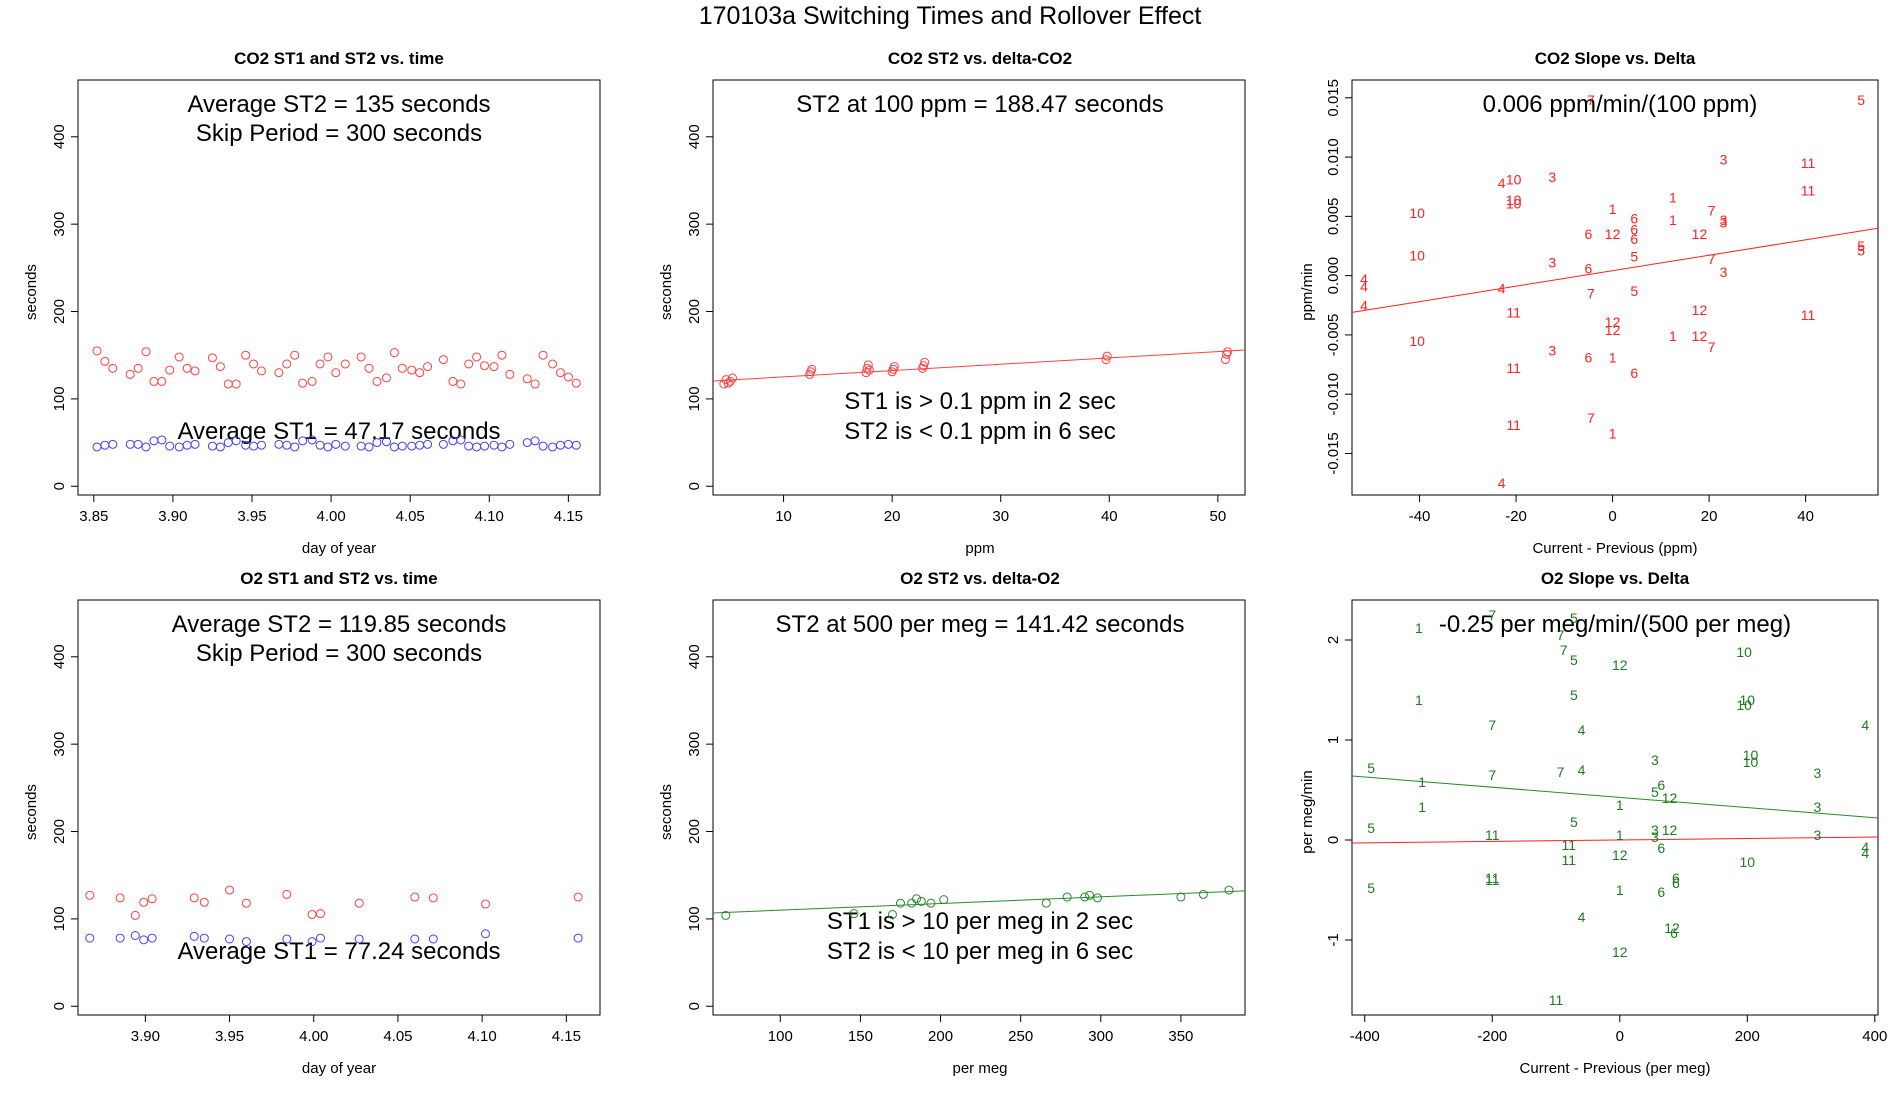  What do you see at coordinates (940, 1036) in the screenshot?
I see `x-tick-label: 200` at bounding box center [940, 1036].